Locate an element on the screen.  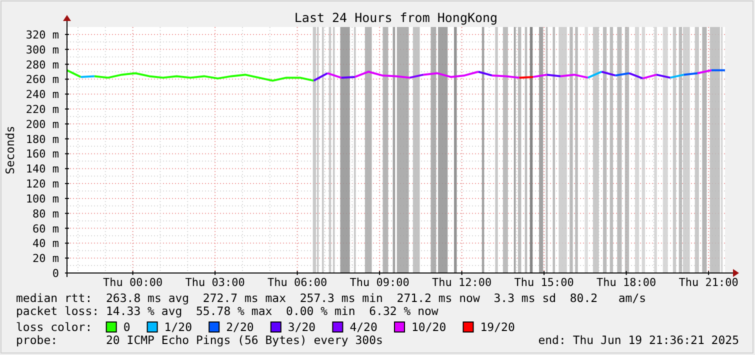
y-tick-label: 240 m is located at coordinates (43, 95).